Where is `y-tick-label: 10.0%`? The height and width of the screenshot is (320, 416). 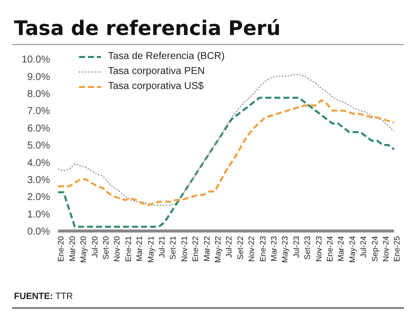
y-tick-label: 10.0% is located at coordinates (36, 60).